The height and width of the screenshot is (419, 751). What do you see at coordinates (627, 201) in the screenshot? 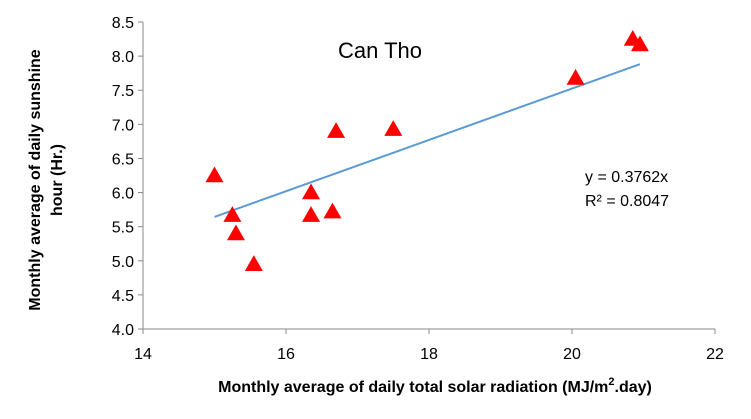
I see `r-squared: R² = 0.8047` at bounding box center [627, 201].